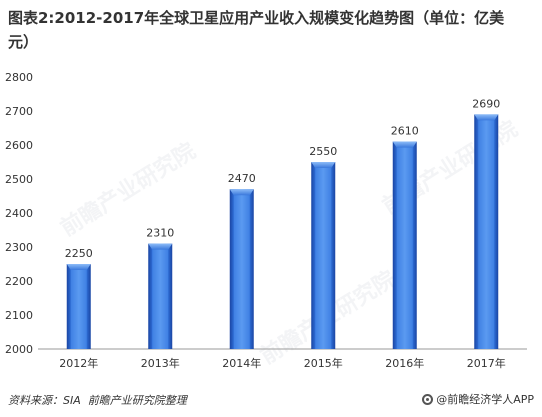 Image resolution: width=542 pixels, height=417 pixels. I want to click on data-label: 2610, so click(405, 131).